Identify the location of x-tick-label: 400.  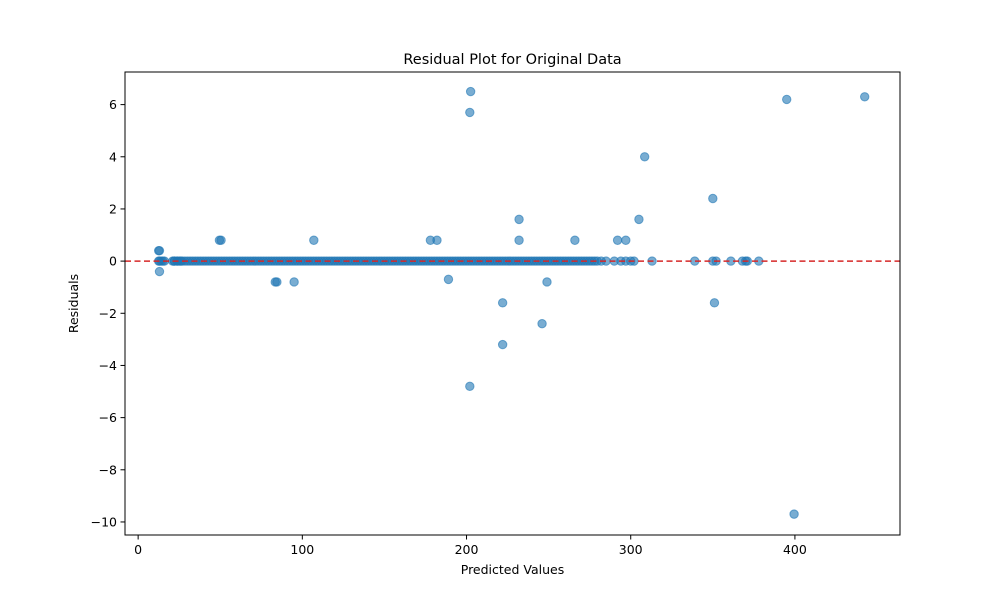
(795, 549).